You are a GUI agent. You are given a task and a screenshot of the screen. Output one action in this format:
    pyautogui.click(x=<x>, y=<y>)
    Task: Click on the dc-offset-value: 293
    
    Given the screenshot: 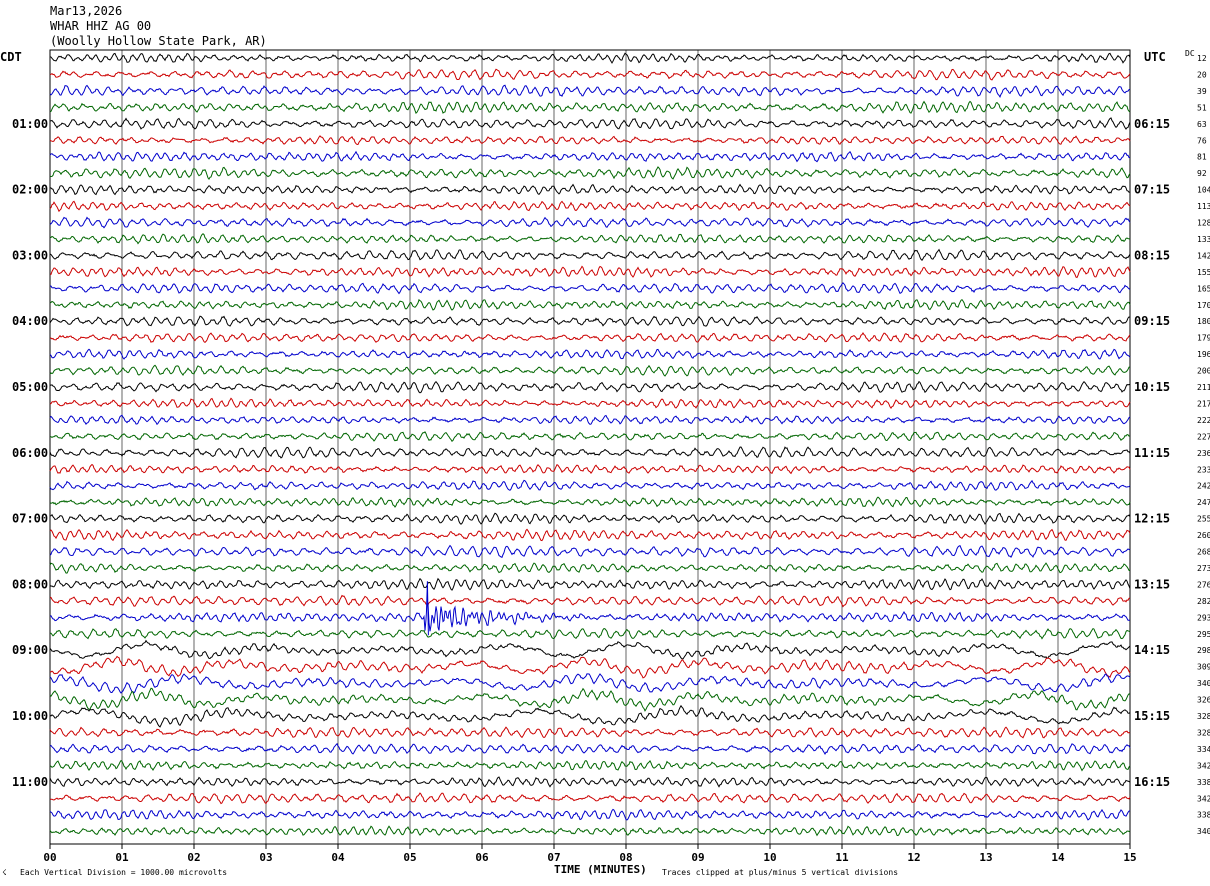 What is the action you would take?
    pyautogui.click(x=1203, y=617)
    